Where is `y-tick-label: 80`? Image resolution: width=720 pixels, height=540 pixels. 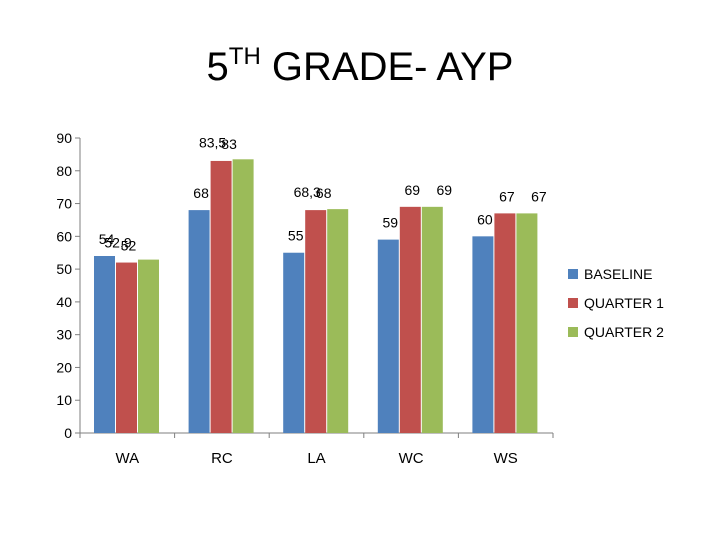
y-tick-label: 80 is located at coordinates (64, 171).